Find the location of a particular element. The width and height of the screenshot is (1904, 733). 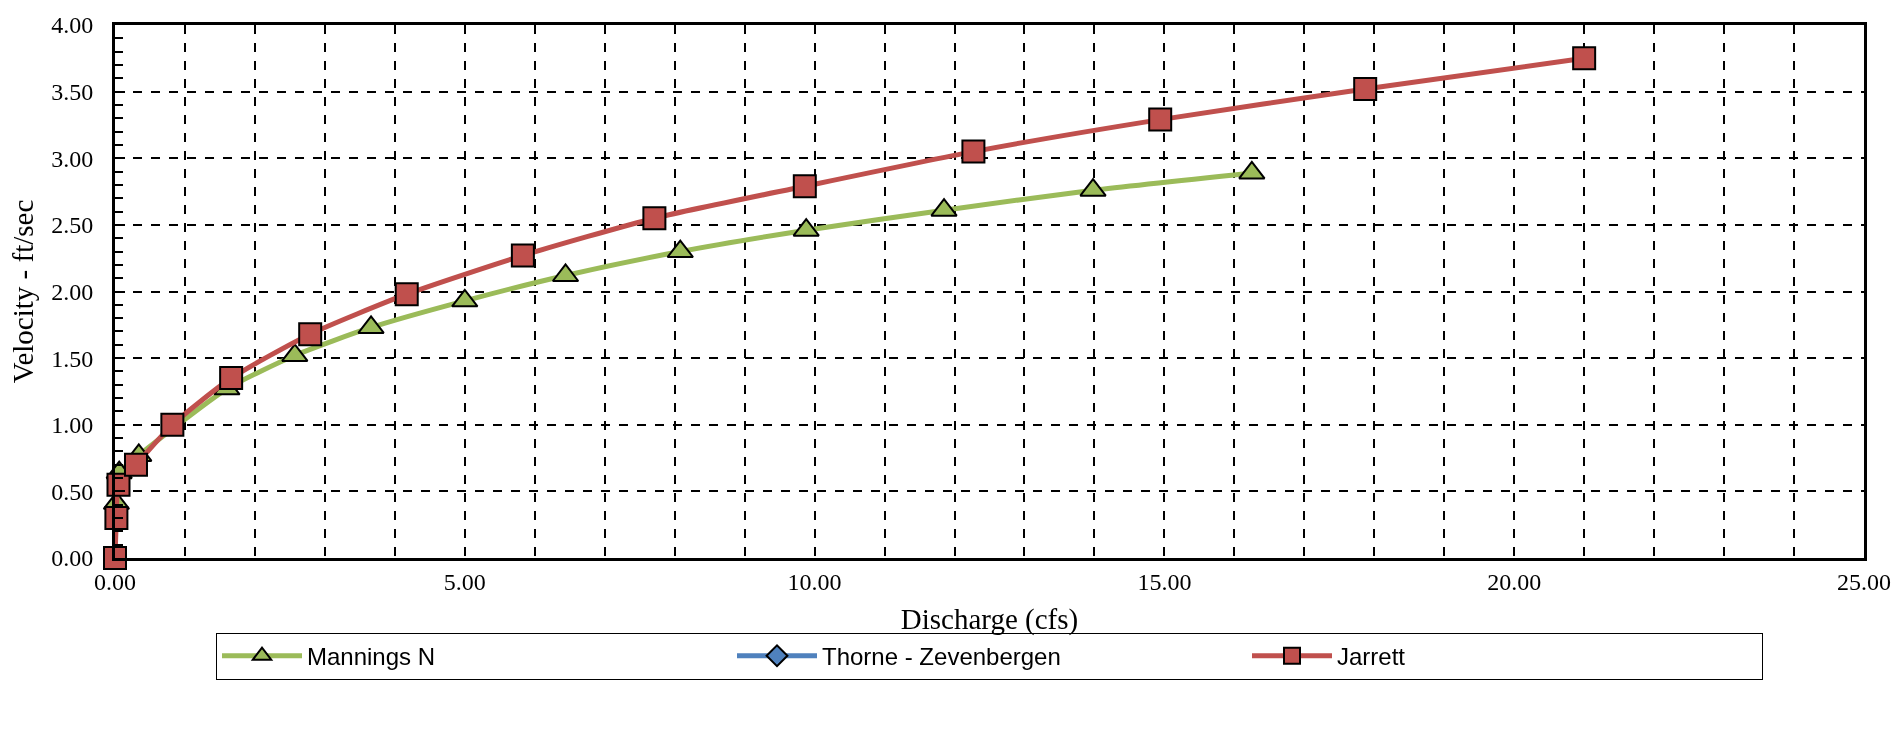

legend-label: Thorne - Zevenbergen is located at coordinates (941, 657).